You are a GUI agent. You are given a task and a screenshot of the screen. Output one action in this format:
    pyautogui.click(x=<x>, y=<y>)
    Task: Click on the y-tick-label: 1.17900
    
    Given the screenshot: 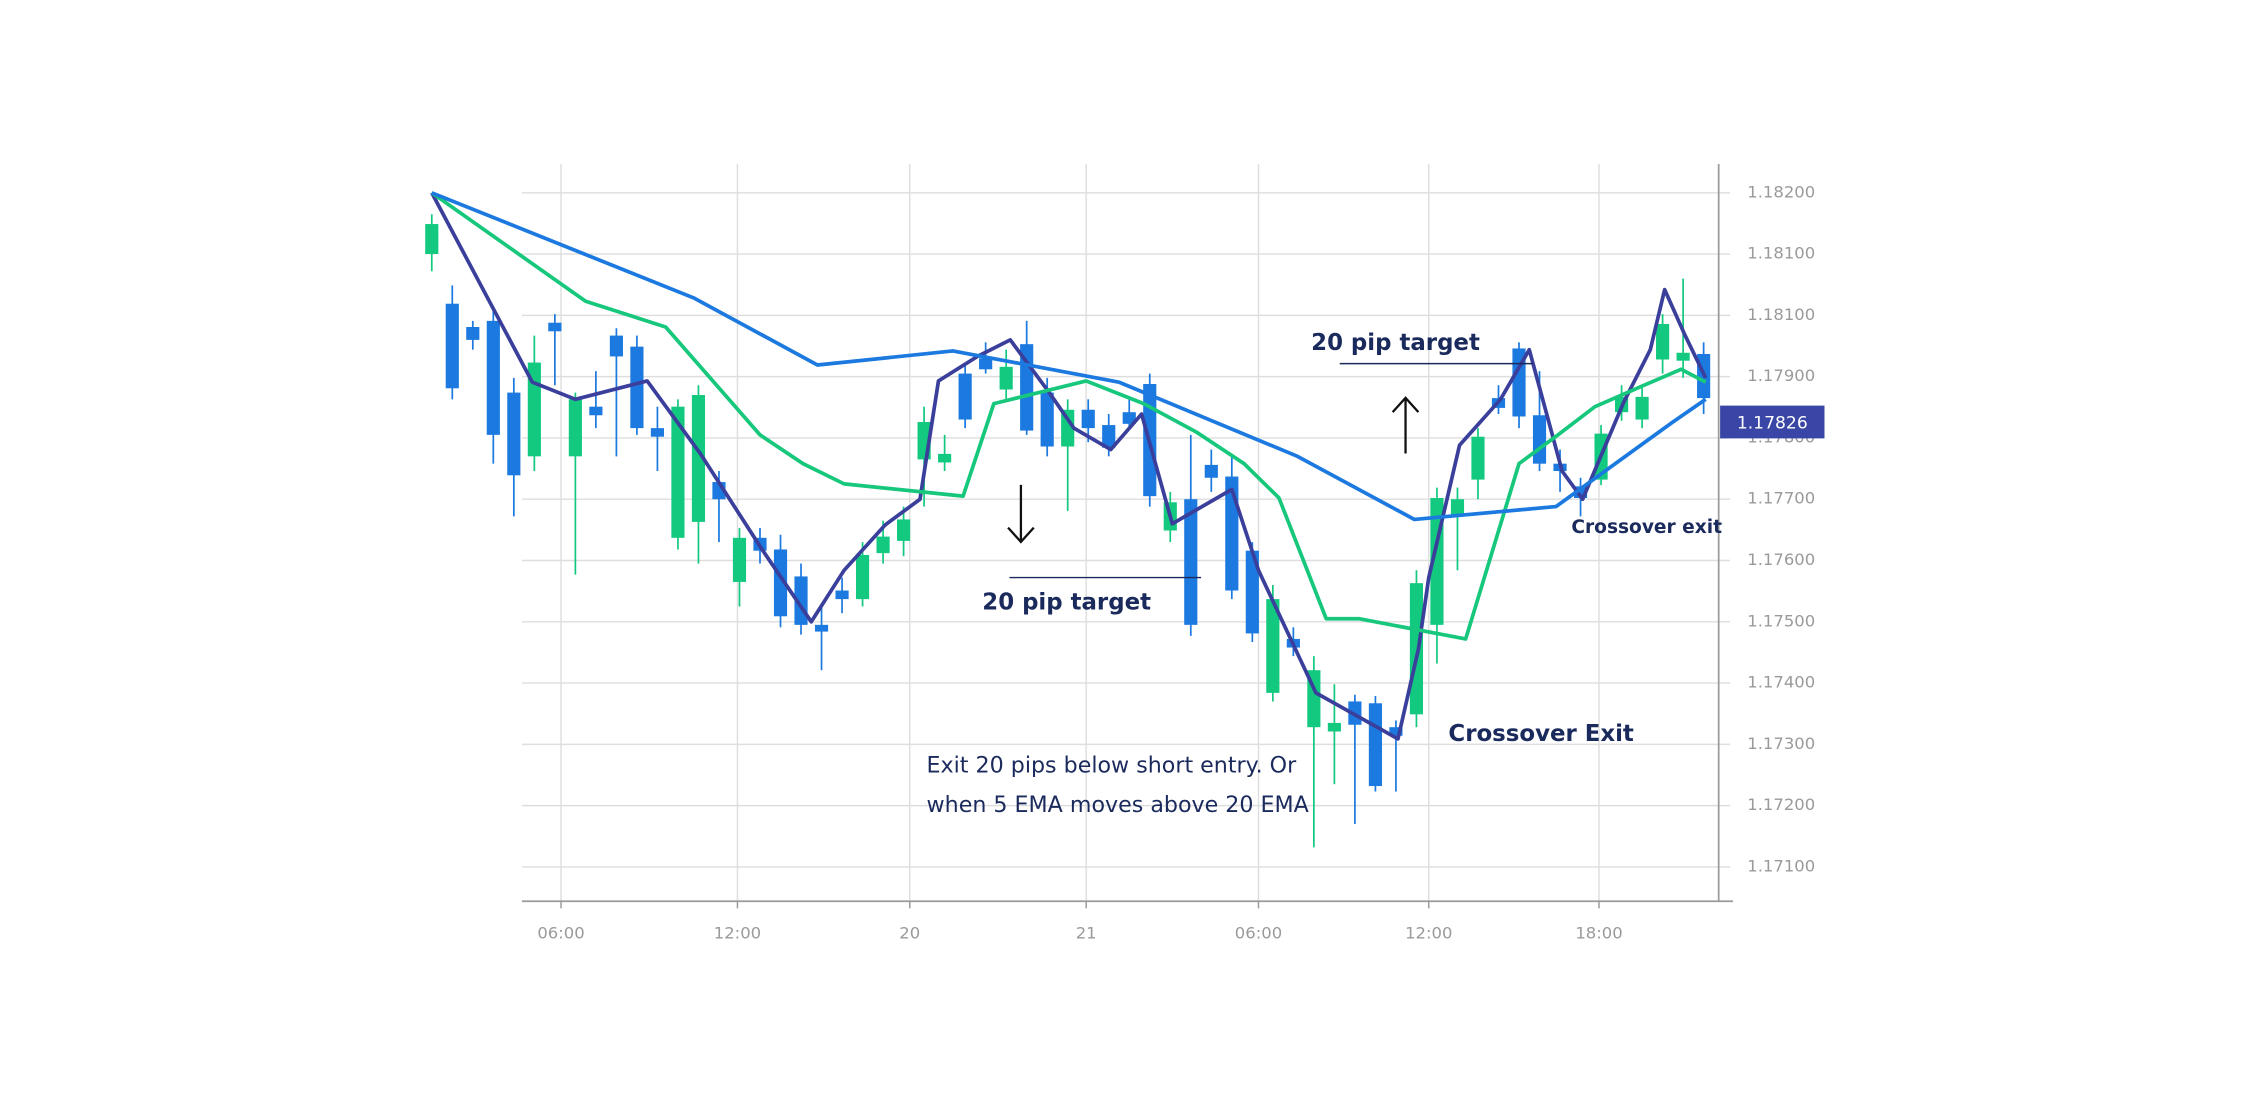 What is the action you would take?
    pyautogui.click(x=1781, y=375)
    